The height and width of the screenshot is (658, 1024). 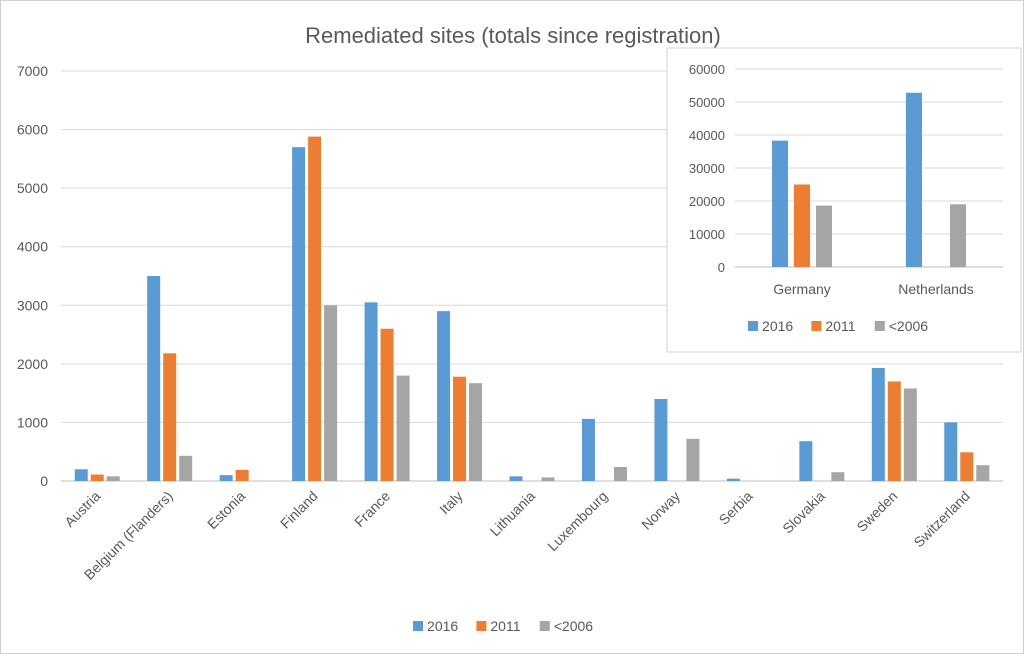 I want to click on x-tick-label: Luxembourg, so click(x=577, y=521).